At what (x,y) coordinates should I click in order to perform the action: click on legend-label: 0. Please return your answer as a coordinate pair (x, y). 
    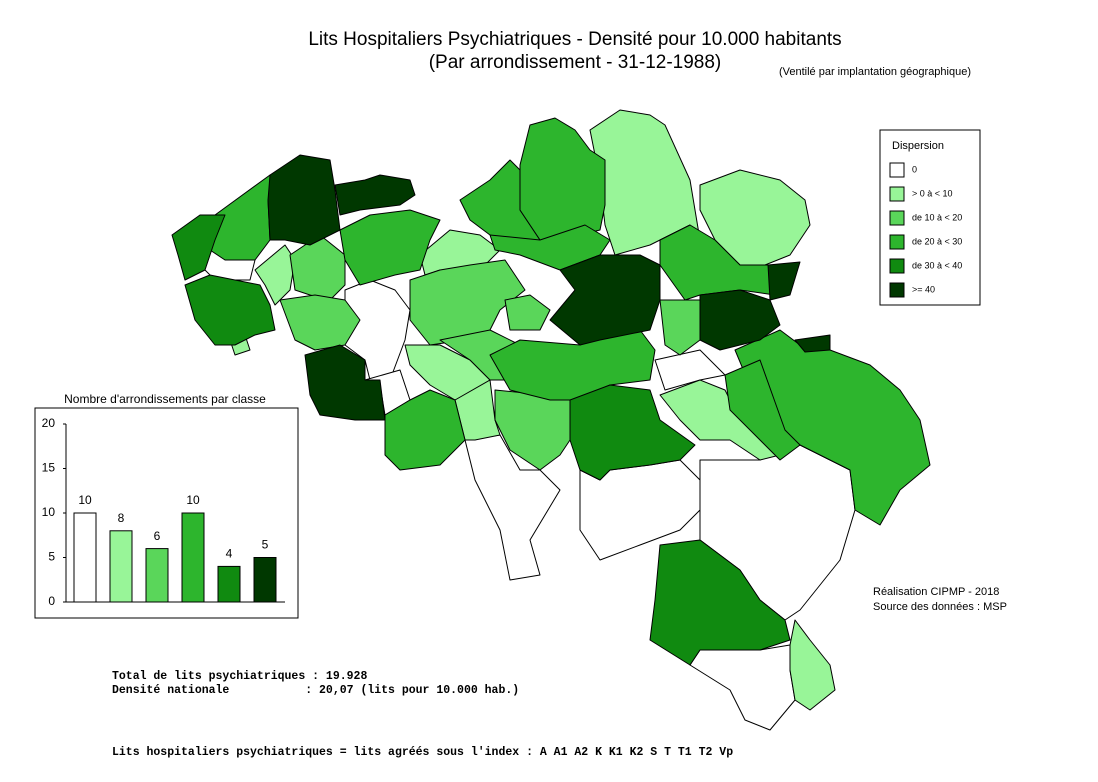
    Looking at the image, I should click on (914, 169).